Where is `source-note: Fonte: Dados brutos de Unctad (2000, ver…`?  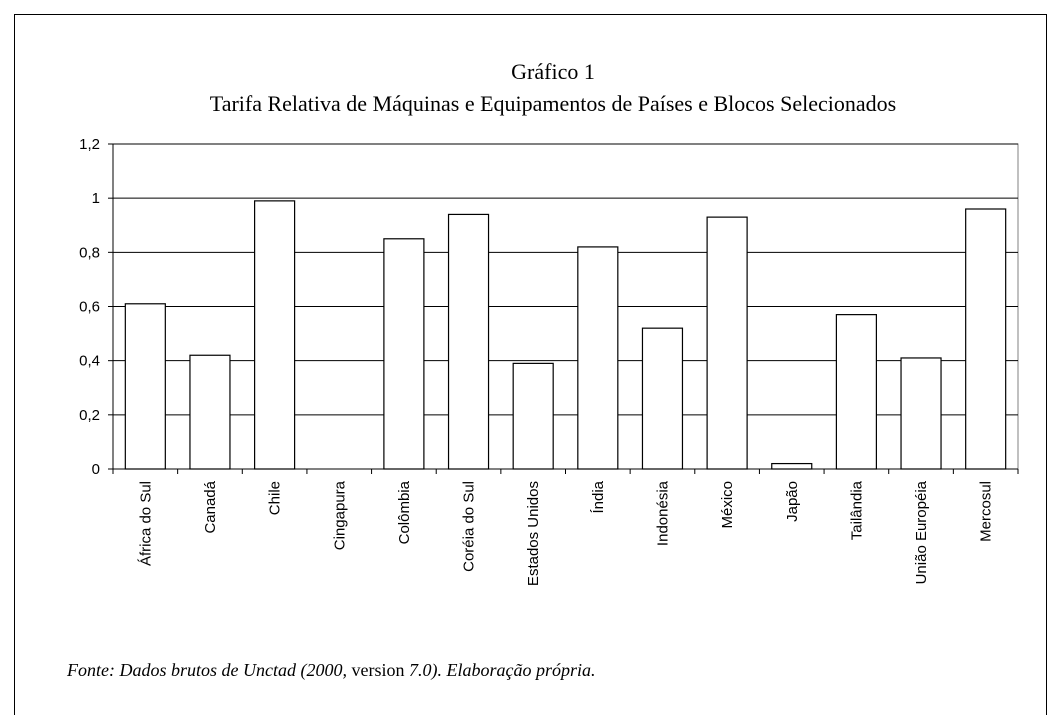
source-note: Fonte: Dados brutos de Unctad (2000, ver… is located at coordinates (330, 670).